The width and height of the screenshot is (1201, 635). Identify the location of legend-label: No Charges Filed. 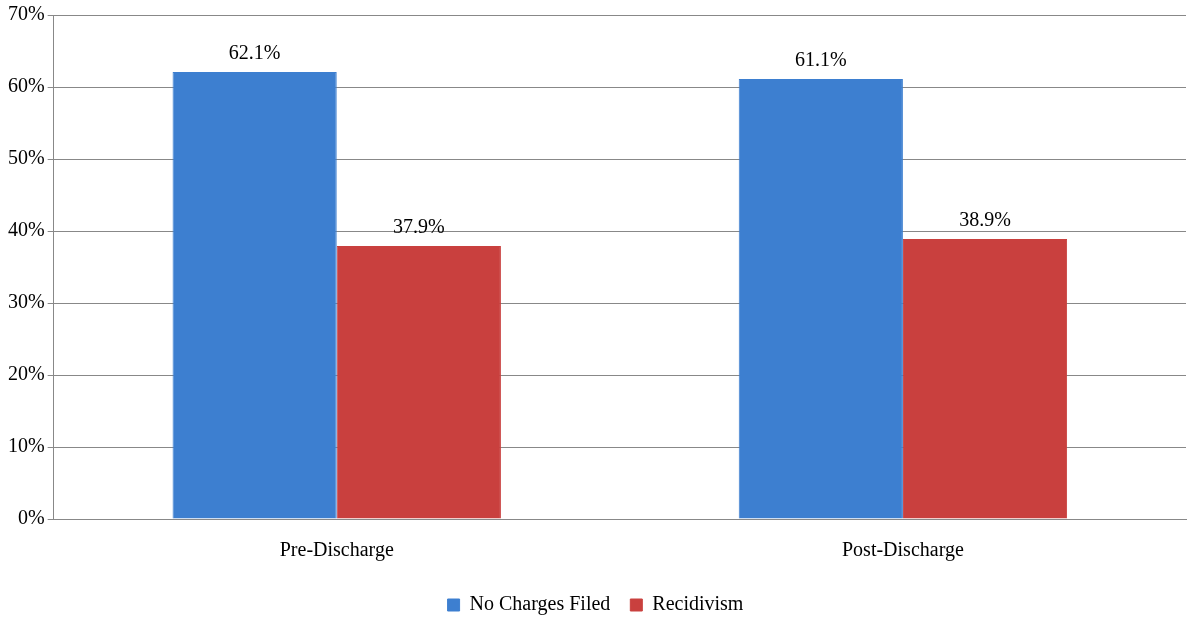
(540, 604).